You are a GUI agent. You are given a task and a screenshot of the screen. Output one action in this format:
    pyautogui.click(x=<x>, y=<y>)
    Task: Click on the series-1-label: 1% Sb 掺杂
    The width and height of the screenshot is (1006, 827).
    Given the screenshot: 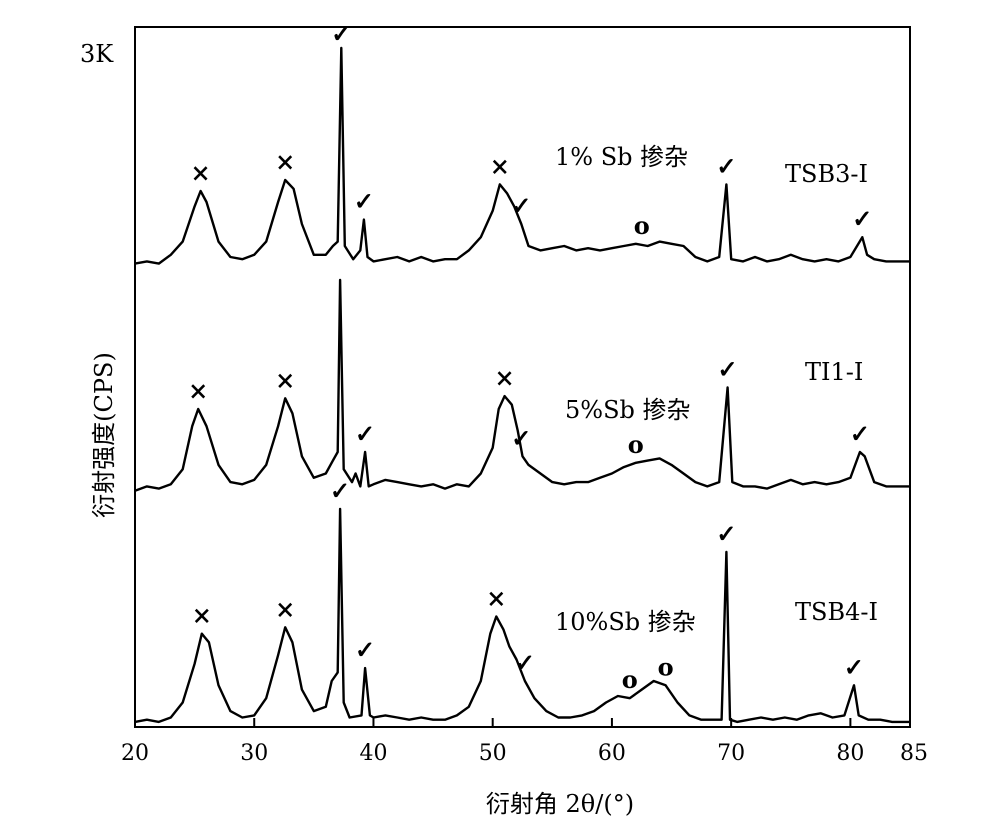 What is the action you would take?
    pyautogui.click(x=621, y=157)
    